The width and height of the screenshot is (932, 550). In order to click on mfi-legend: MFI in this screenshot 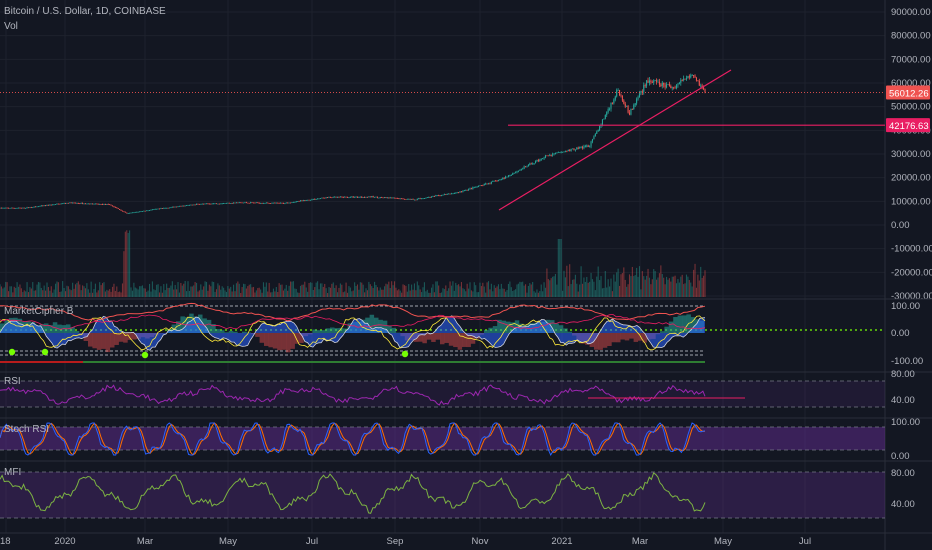, I will do `click(13, 472)`.